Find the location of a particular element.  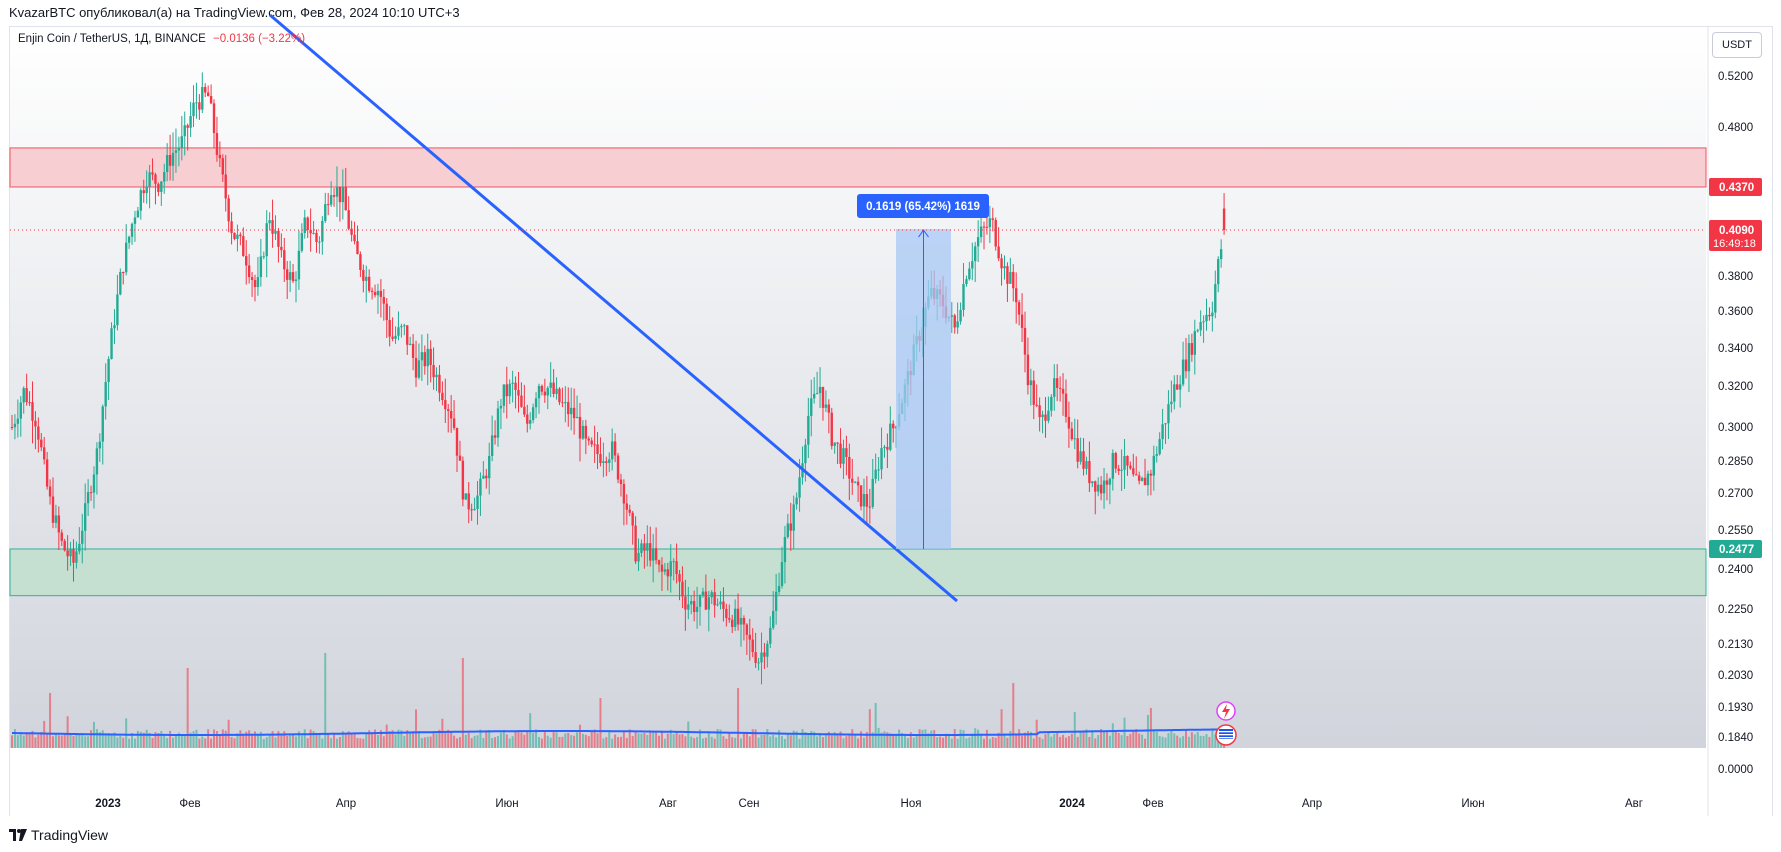

time-tick: 2023 is located at coordinates (108, 804).